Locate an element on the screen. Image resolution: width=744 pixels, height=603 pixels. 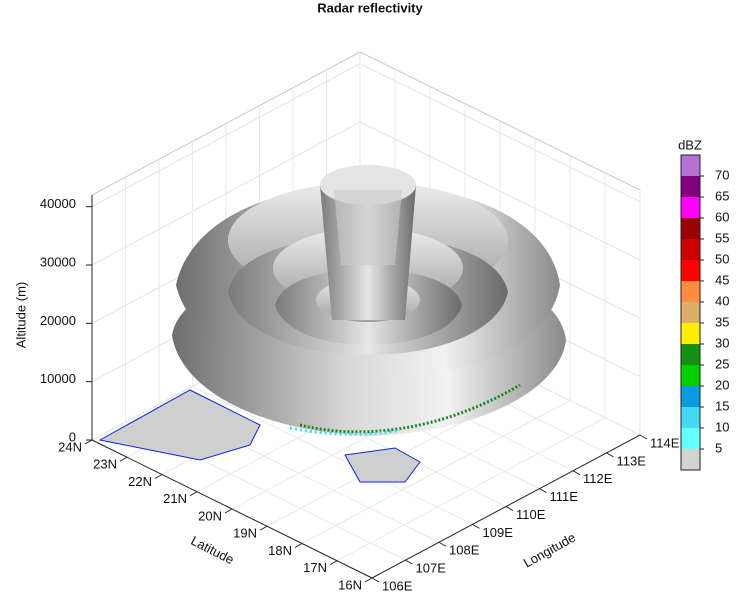
y-tick-label: 21N is located at coordinates (175, 498).